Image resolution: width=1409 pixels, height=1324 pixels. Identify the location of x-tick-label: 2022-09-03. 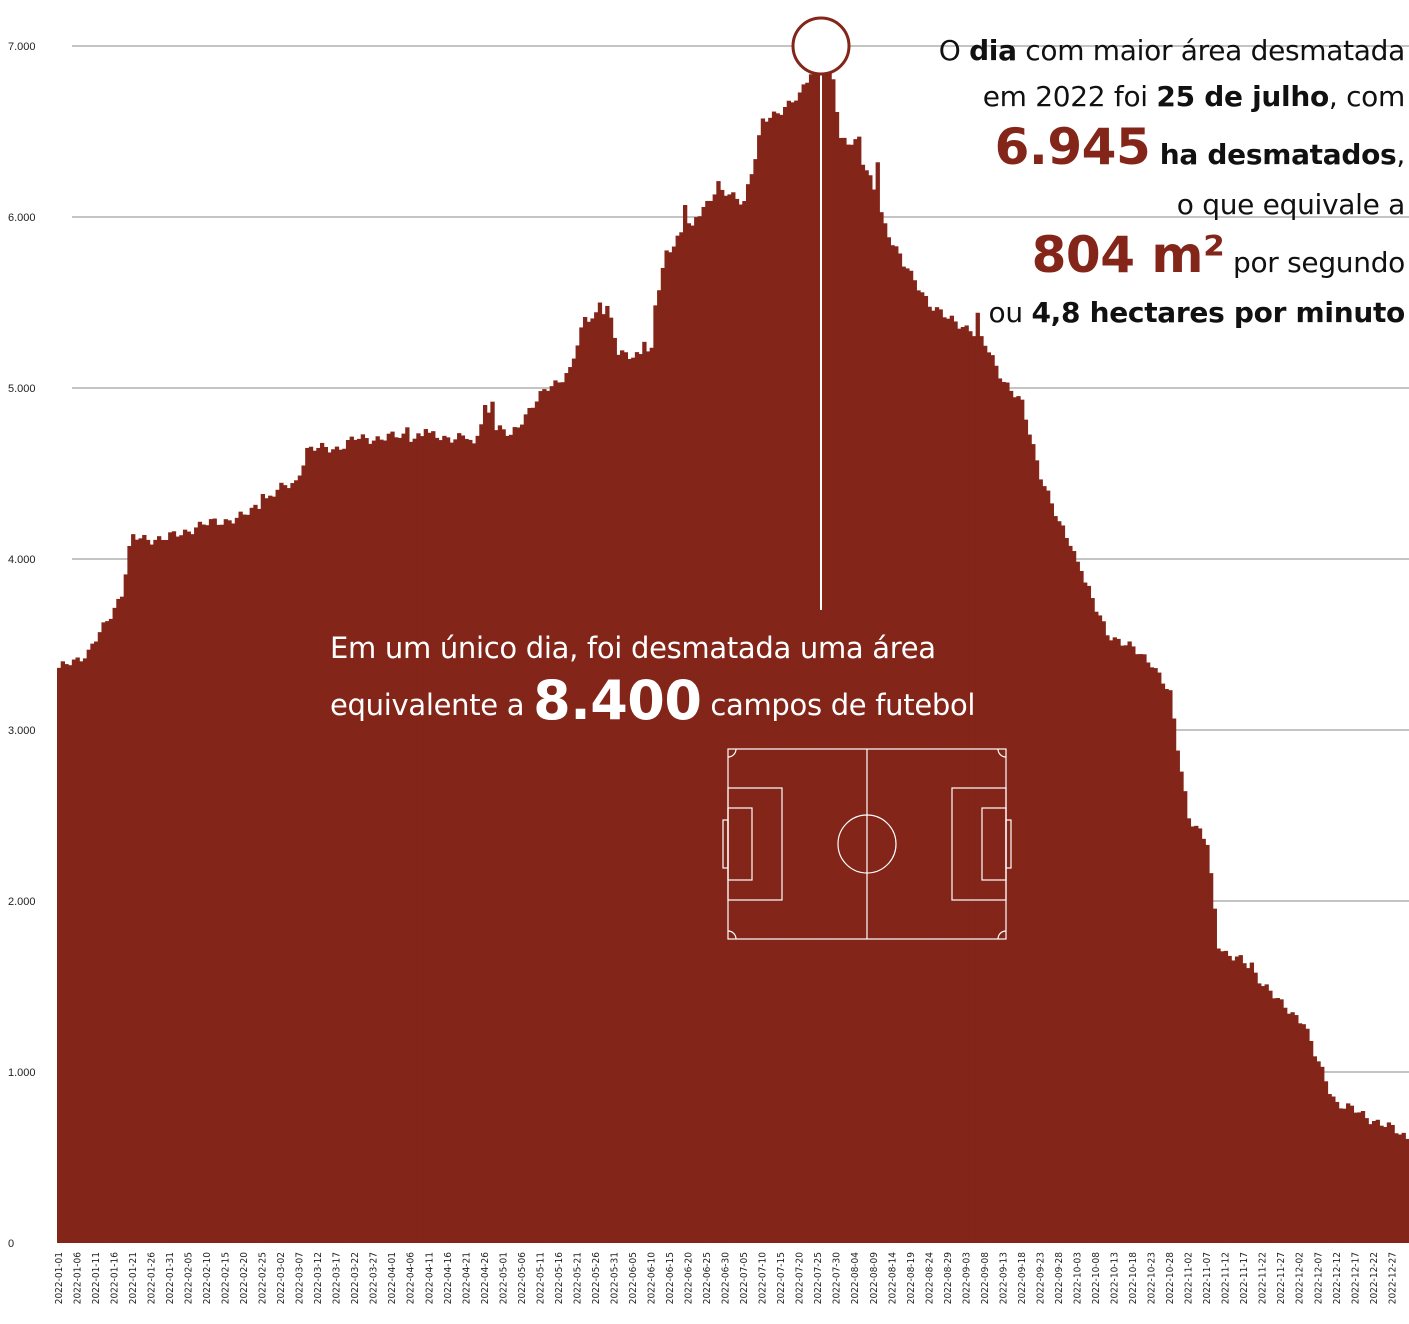
(966, 1278).